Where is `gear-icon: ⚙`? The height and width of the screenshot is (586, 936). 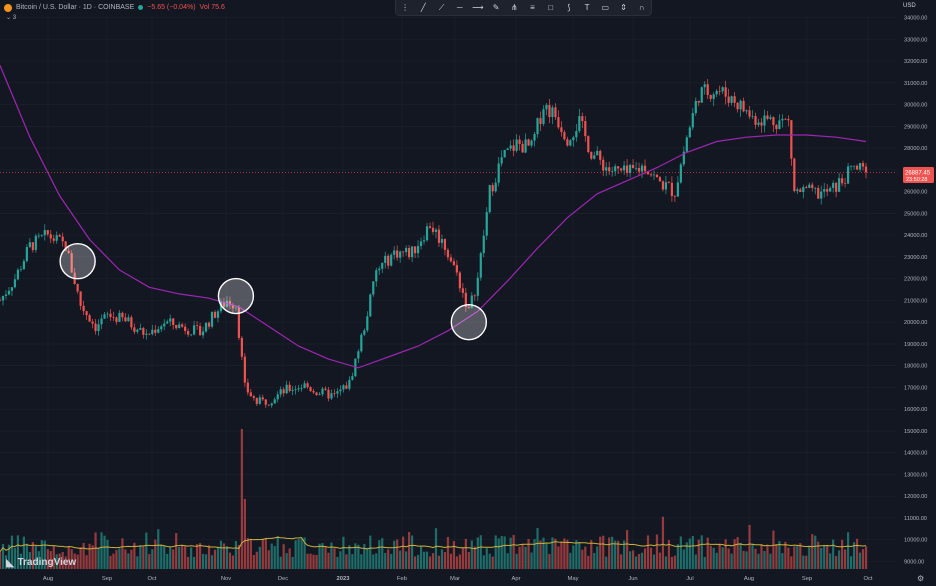 gear-icon: ⚙ is located at coordinates (921, 578).